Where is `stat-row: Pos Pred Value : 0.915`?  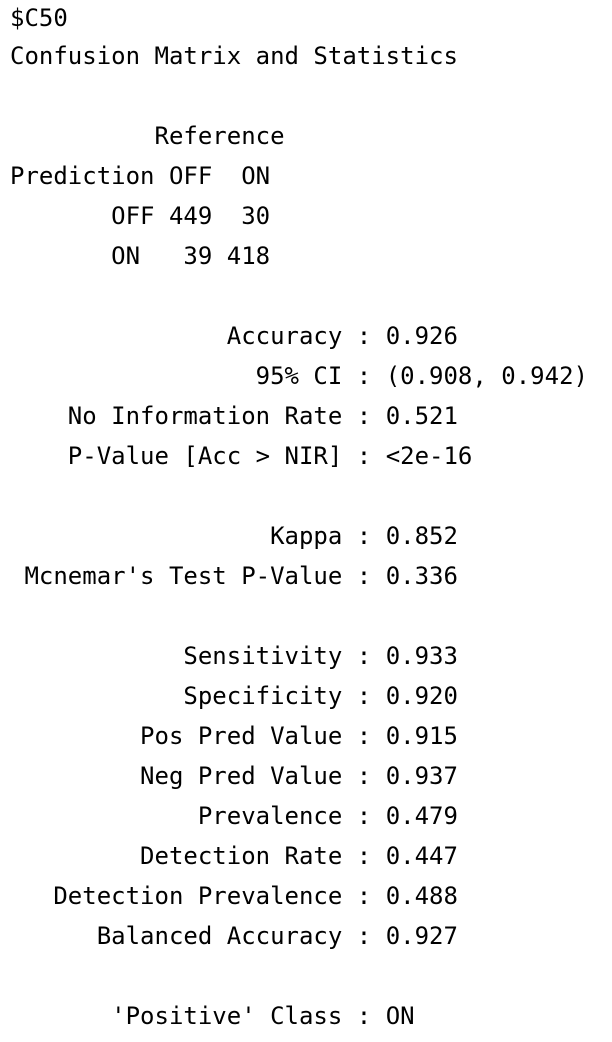 stat-row: Pos Pred Value : 0.915 is located at coordinates (310, 736).